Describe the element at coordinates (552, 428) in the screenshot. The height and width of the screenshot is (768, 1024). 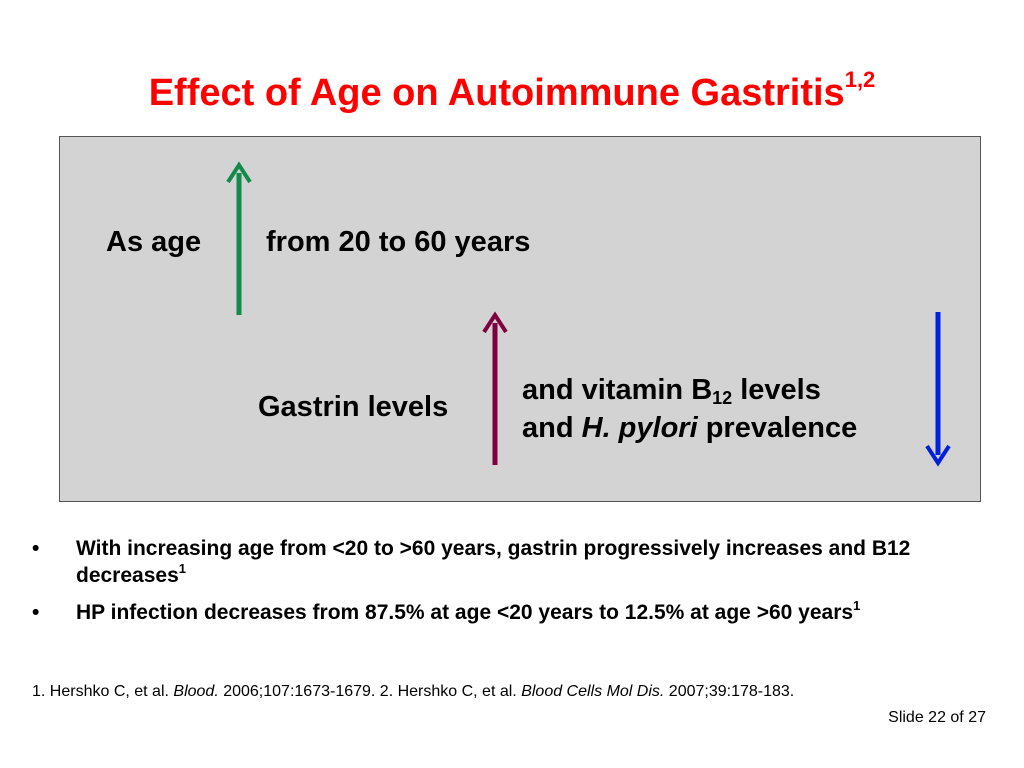
I see `hp-prefix: and` at that location.